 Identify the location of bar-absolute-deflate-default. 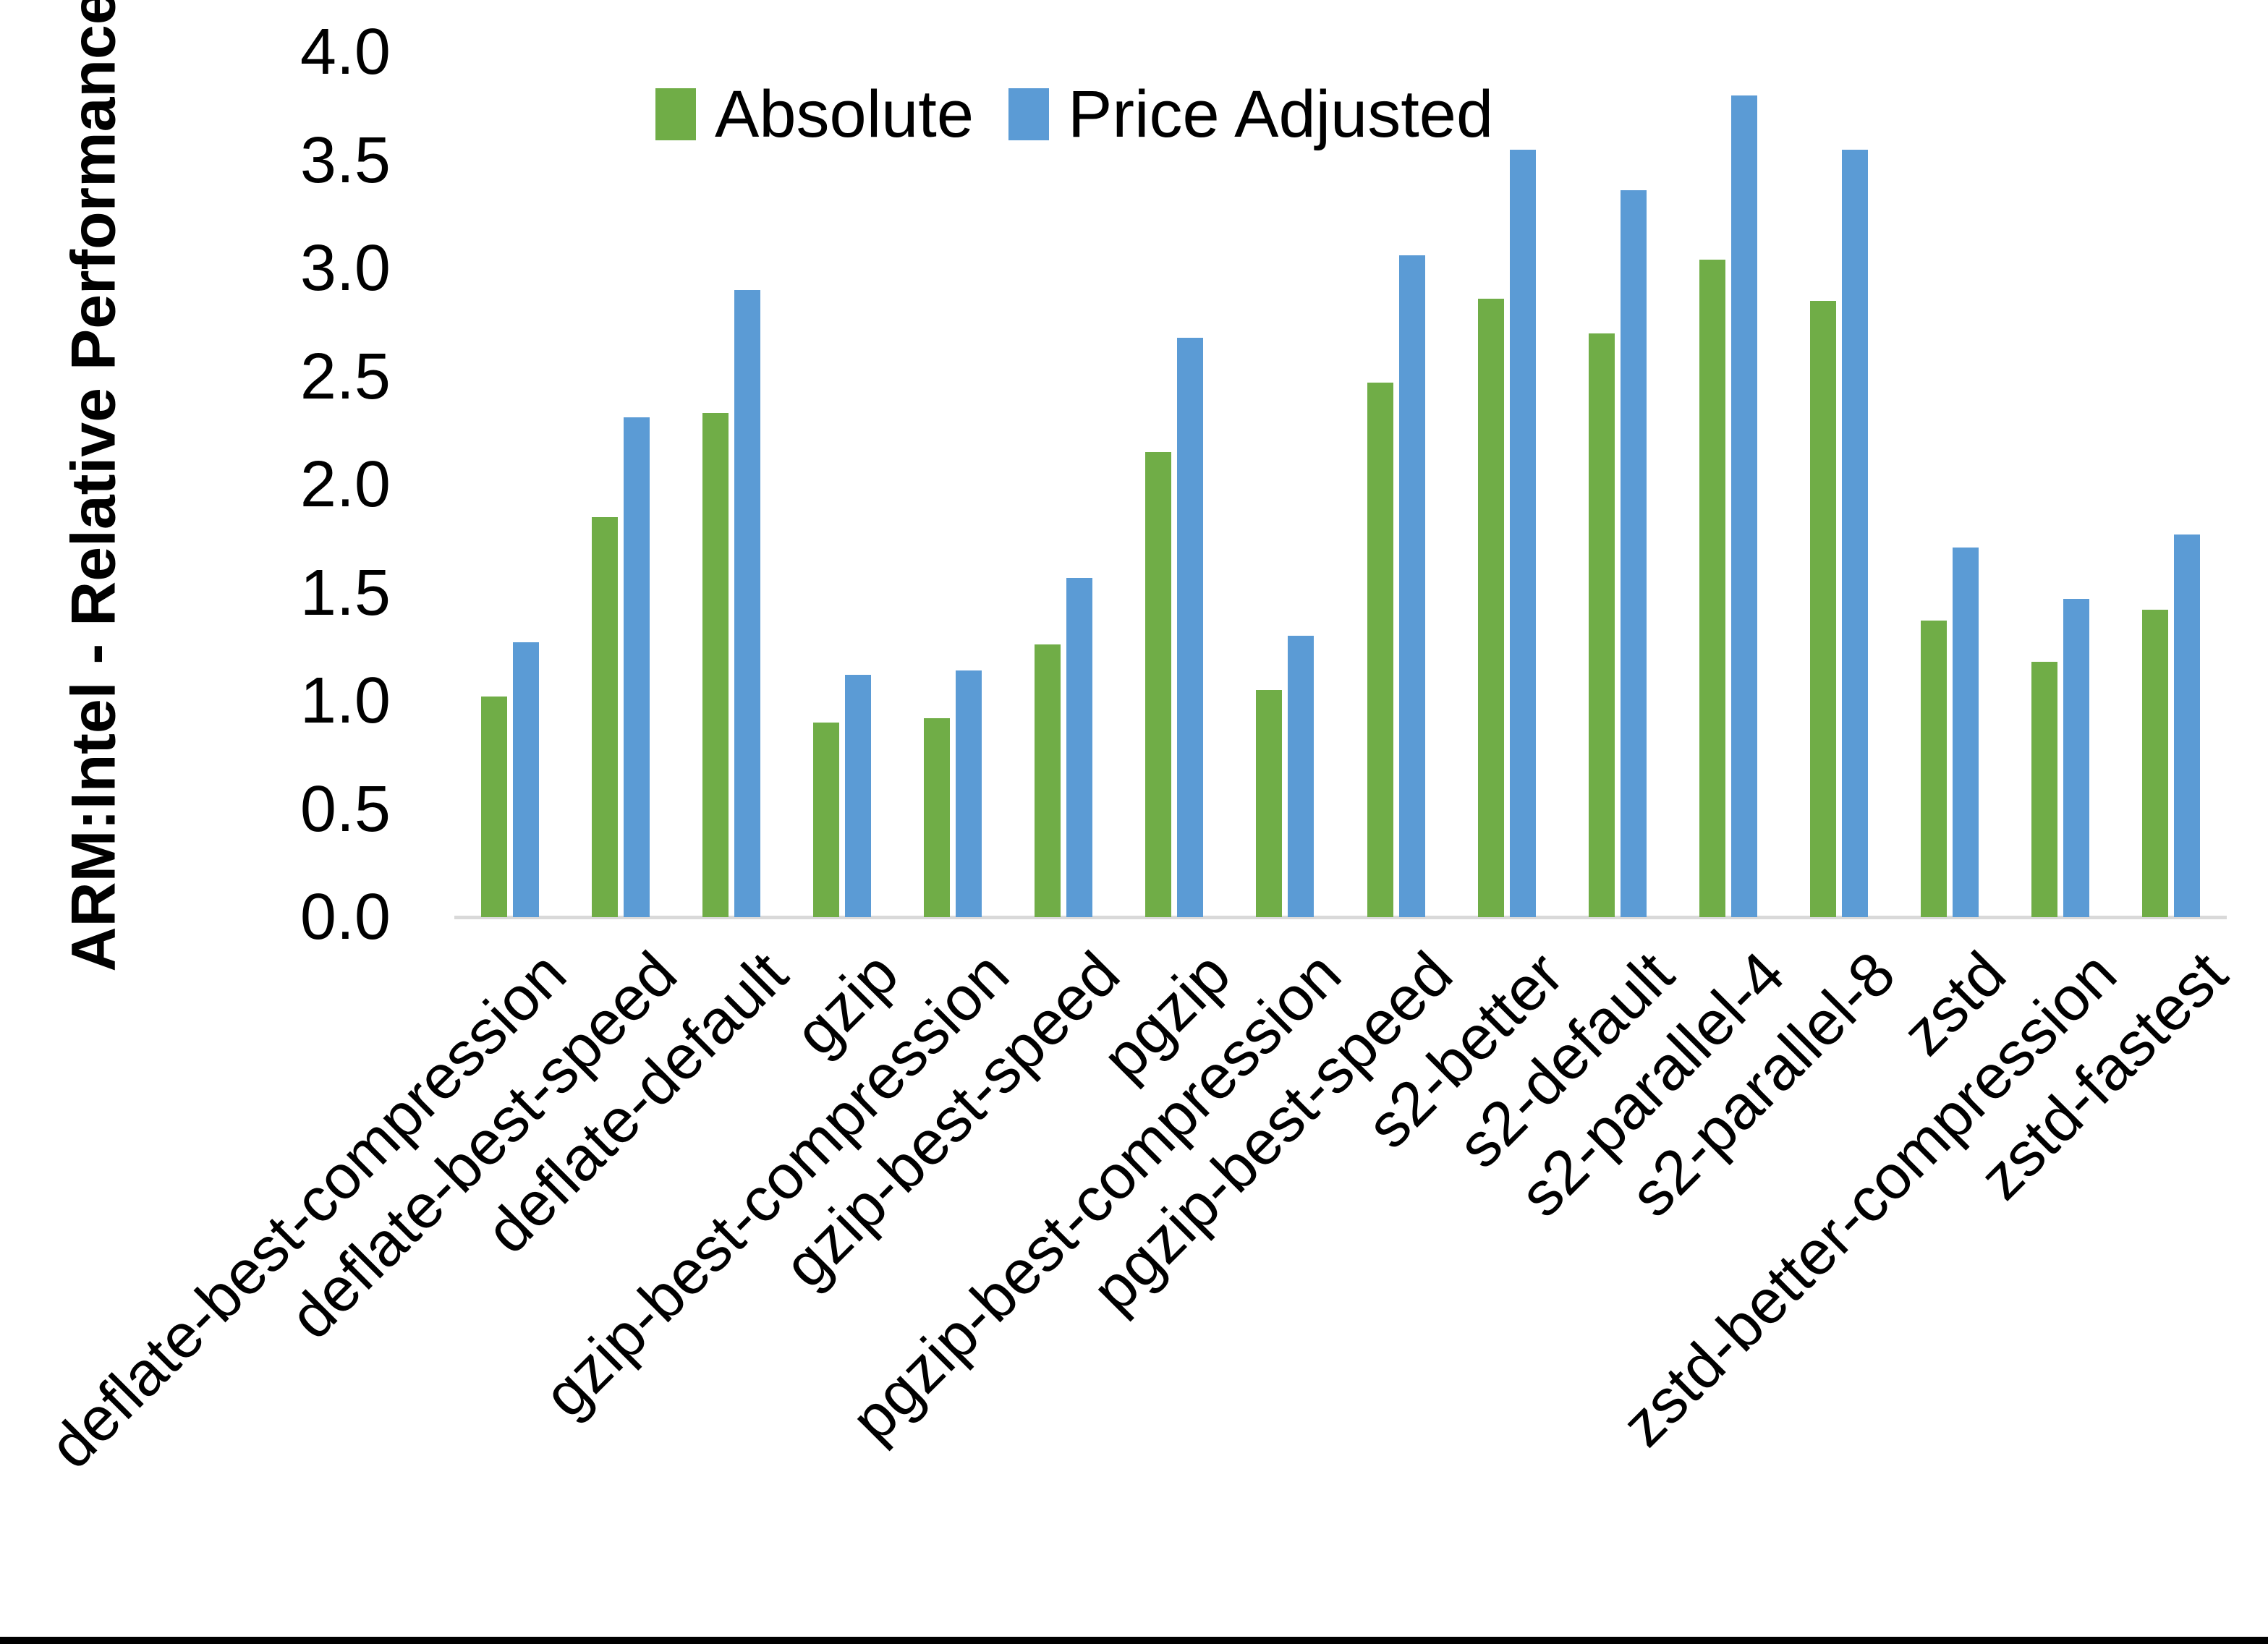
(715, 665).